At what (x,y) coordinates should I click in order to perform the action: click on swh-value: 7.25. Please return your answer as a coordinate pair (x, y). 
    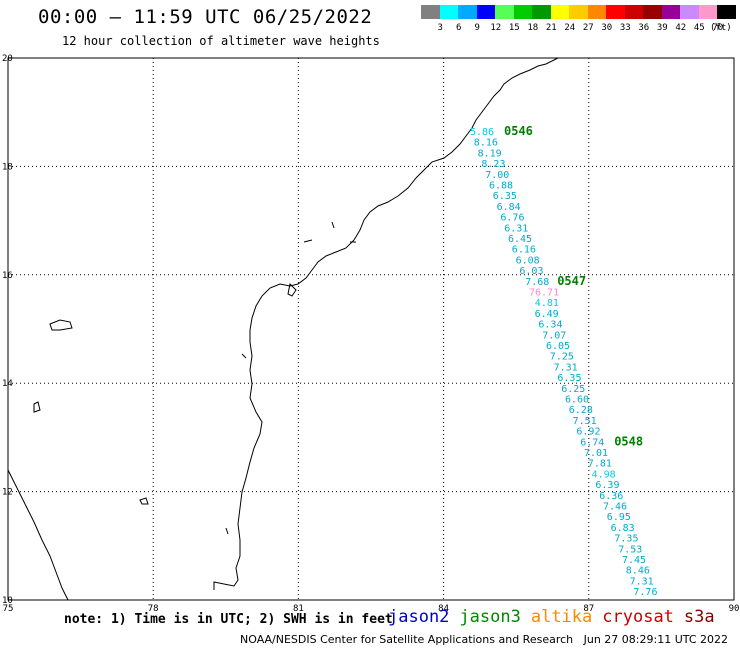
    Looking at the image, I should click on (562, 357).